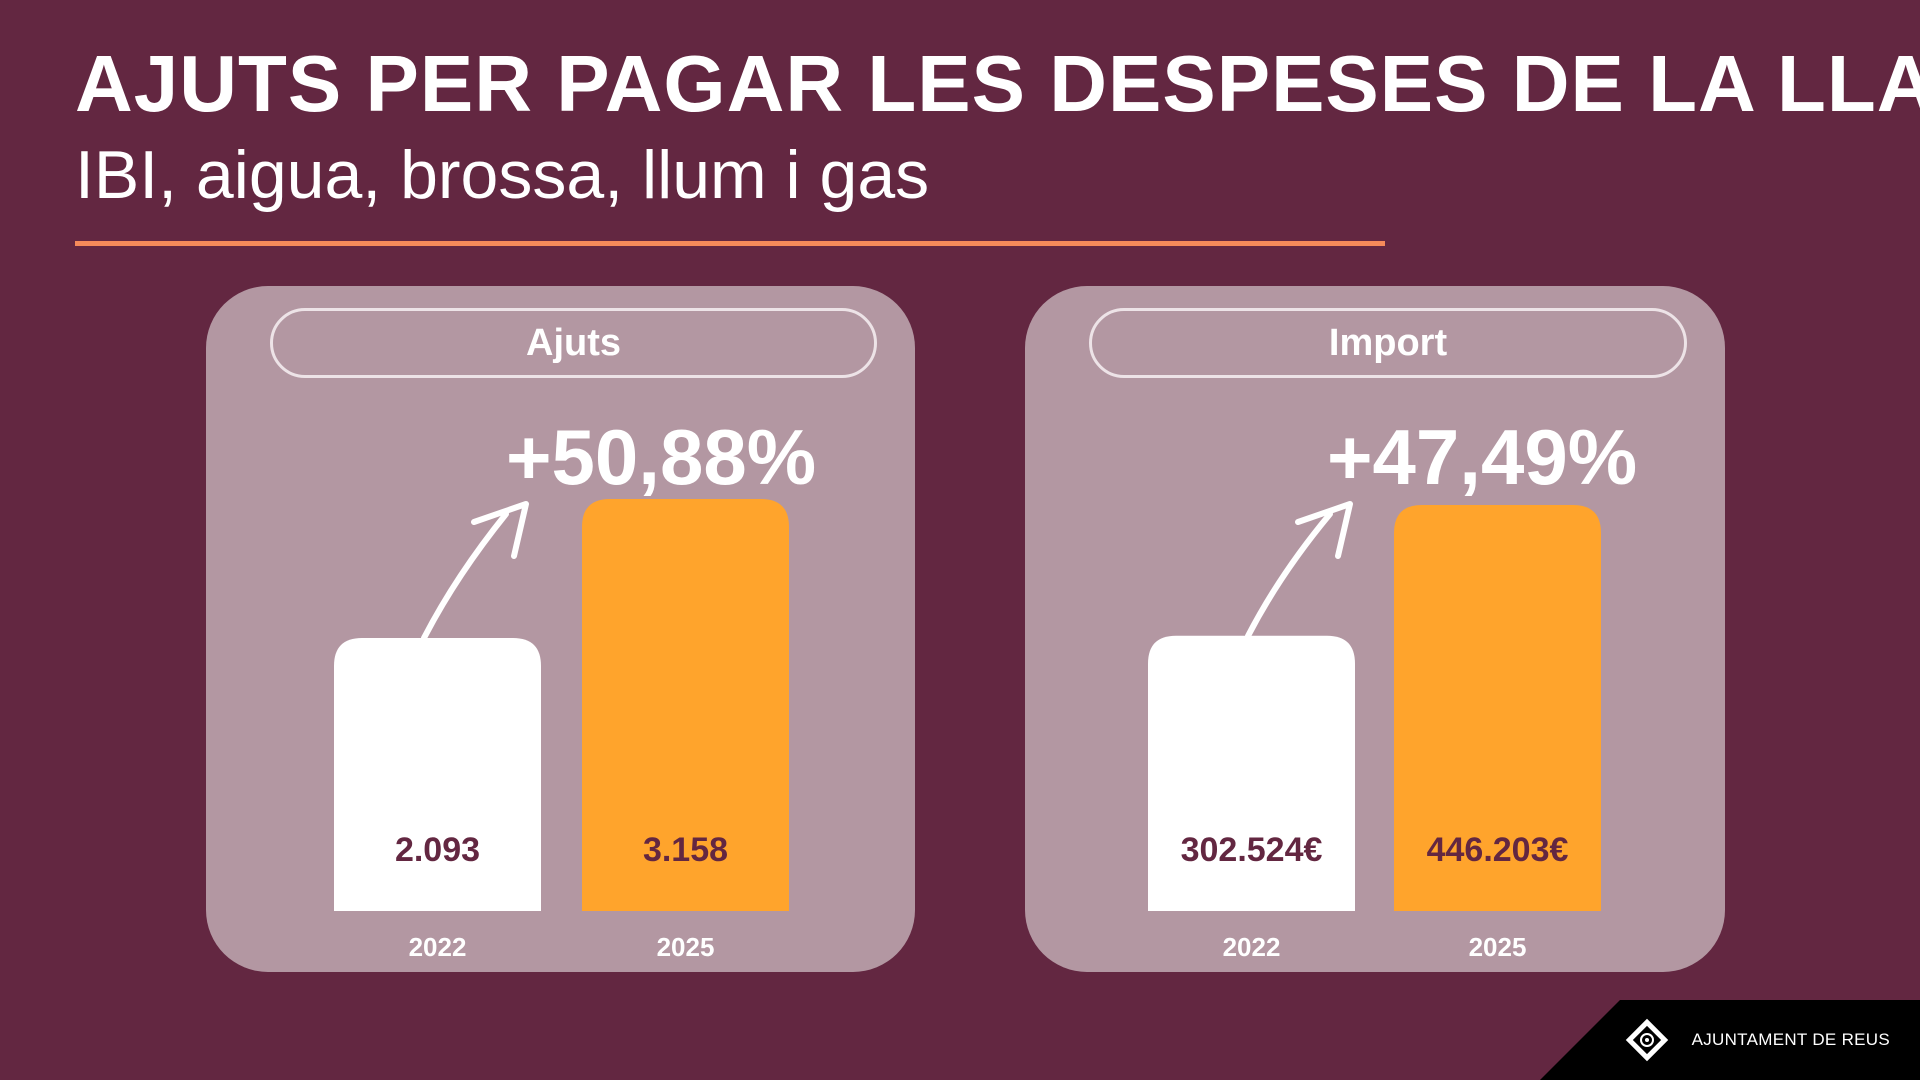 This screenshot has width=1920, height=1080. What do you see at coordinates (1647, 1040) in the screenshot?
I see `reus-shield-icon` at bounding box center [1647, 1040].